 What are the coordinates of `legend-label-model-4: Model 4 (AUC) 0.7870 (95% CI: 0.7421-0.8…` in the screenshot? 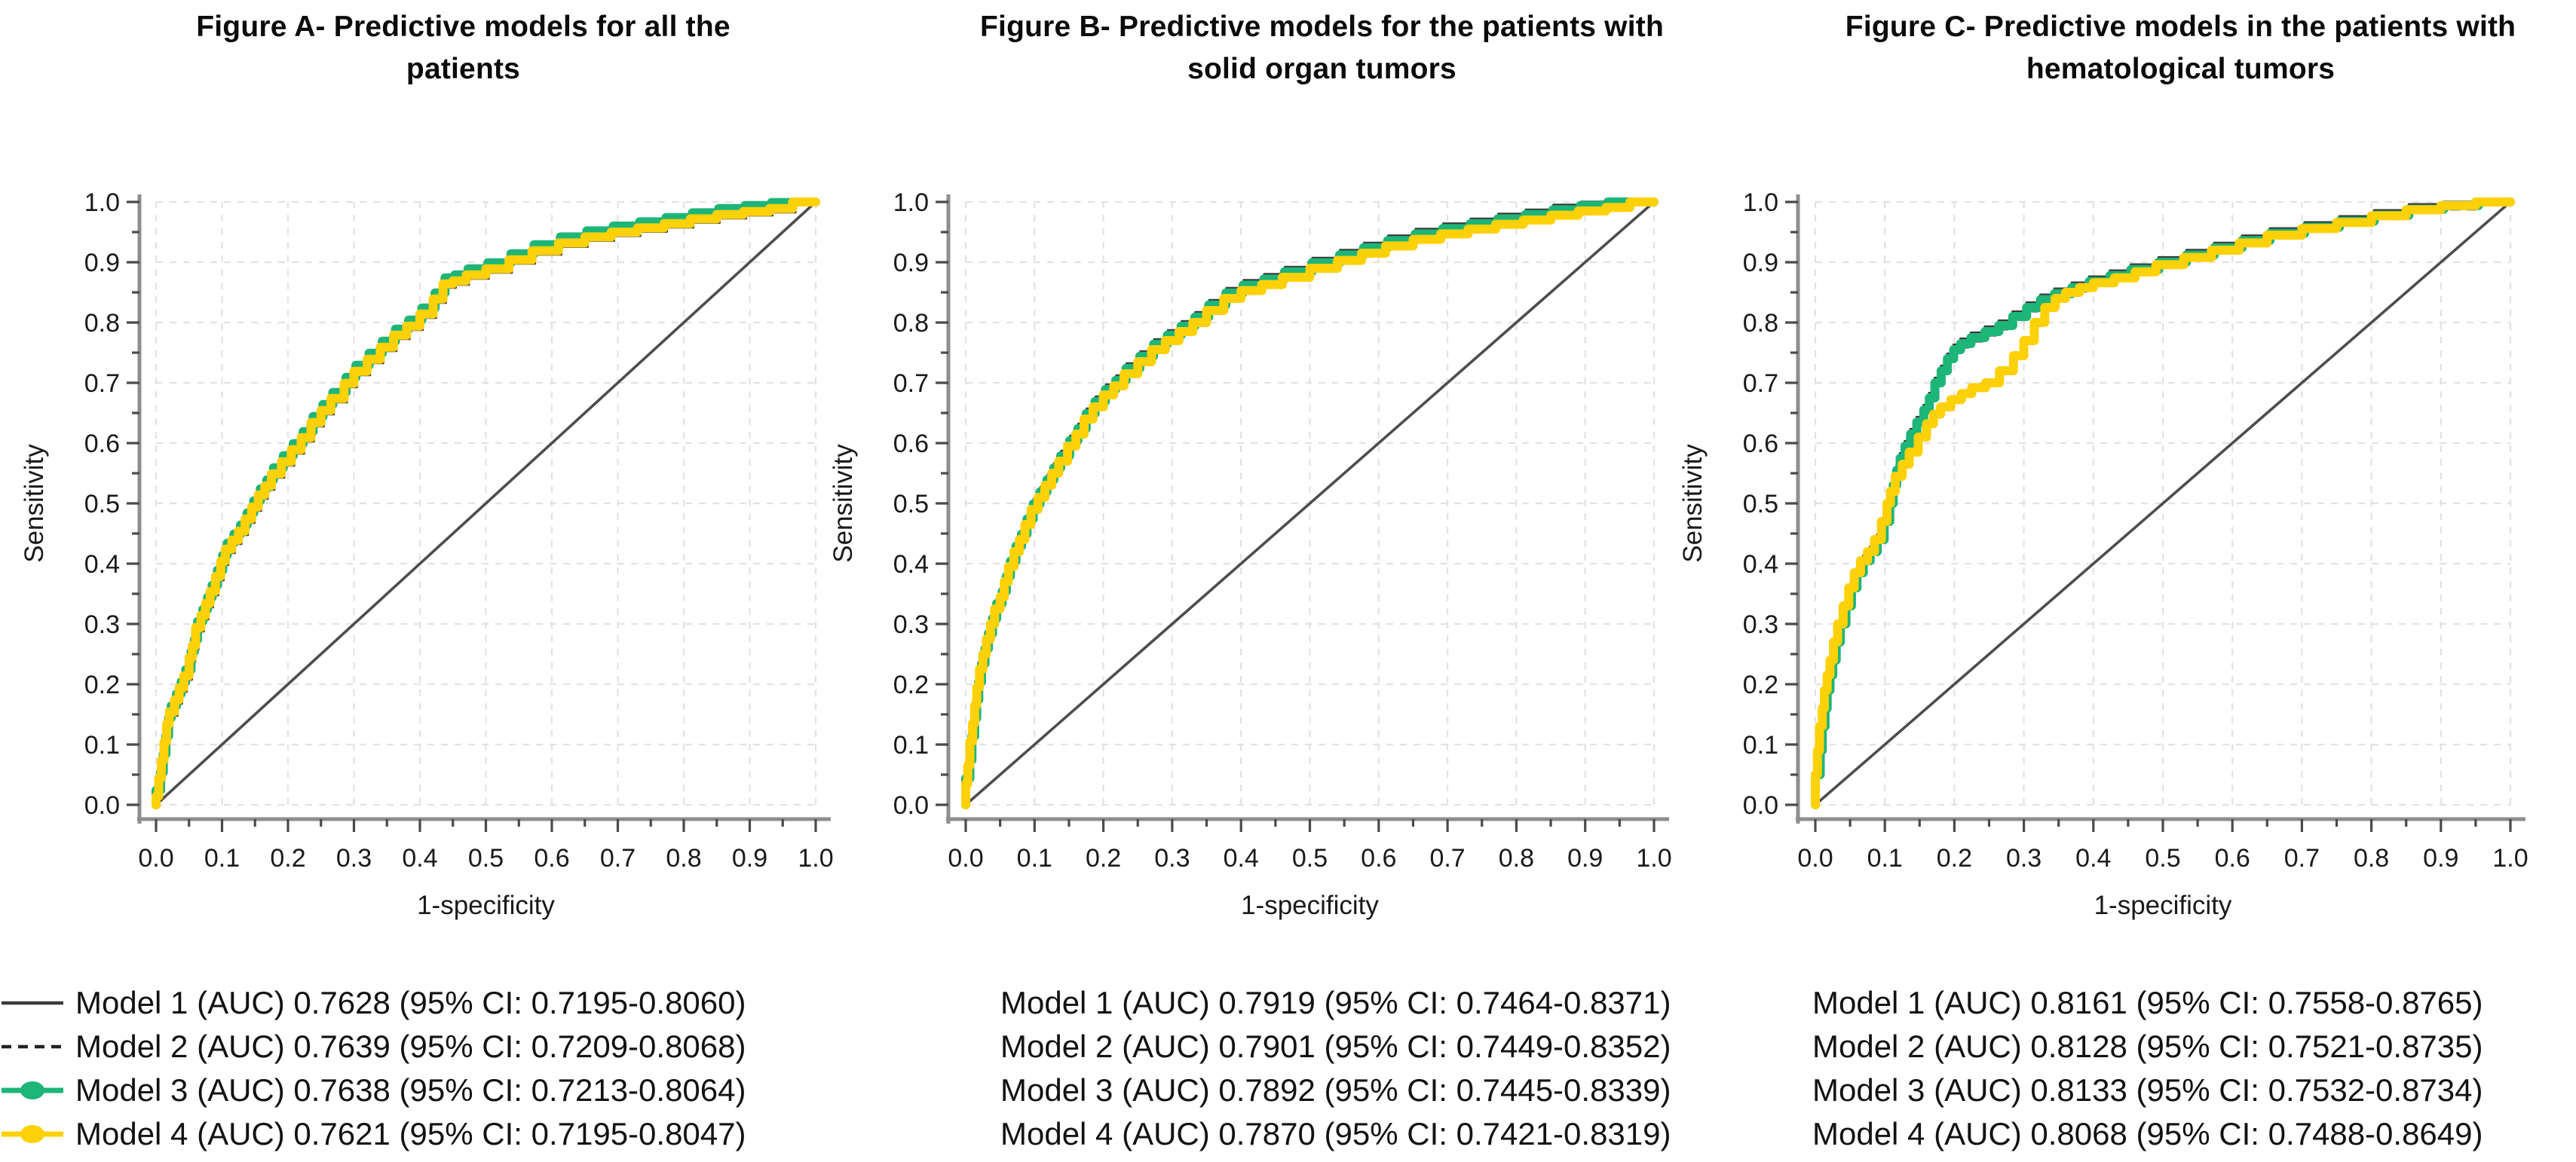 It's located at (1335, 1133).